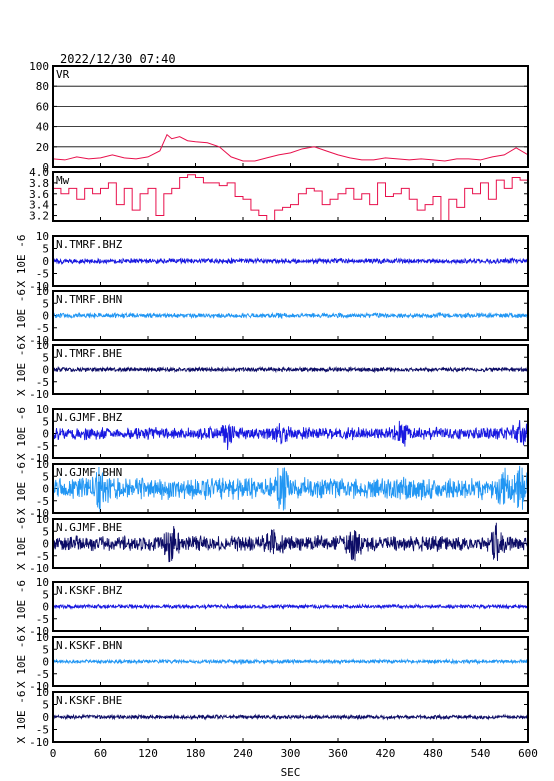 Image resolution: width=554 pixels, height=781 pixels. I want to click on panel-vr: 100 80 60 40 20 0 VR, so click(279, 117).